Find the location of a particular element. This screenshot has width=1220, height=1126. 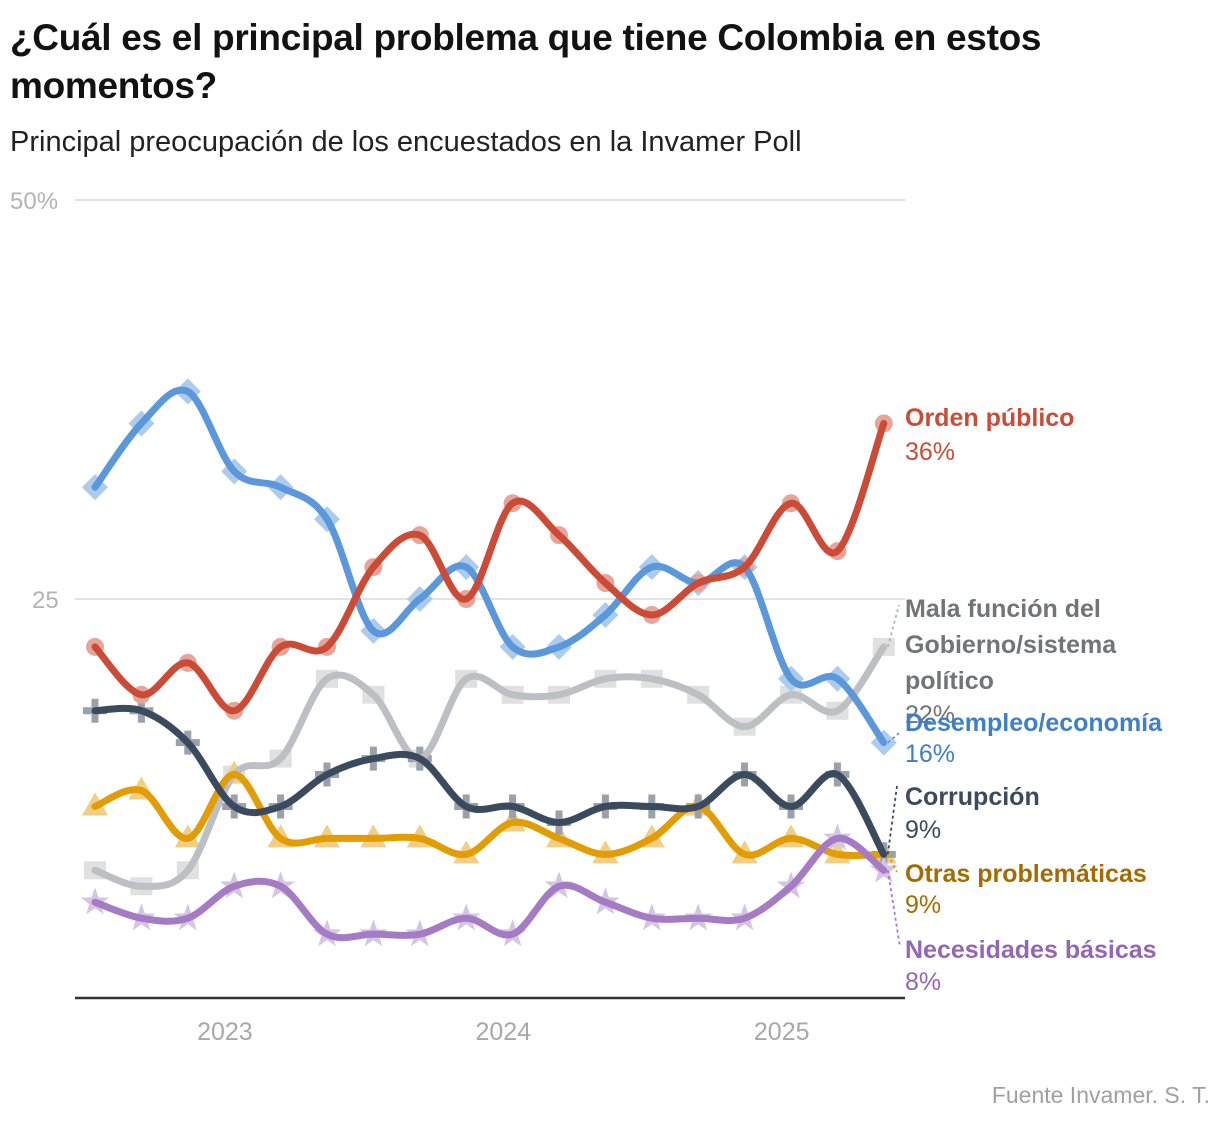

y-tick-label: 25 is located at coordinates (45, 600).